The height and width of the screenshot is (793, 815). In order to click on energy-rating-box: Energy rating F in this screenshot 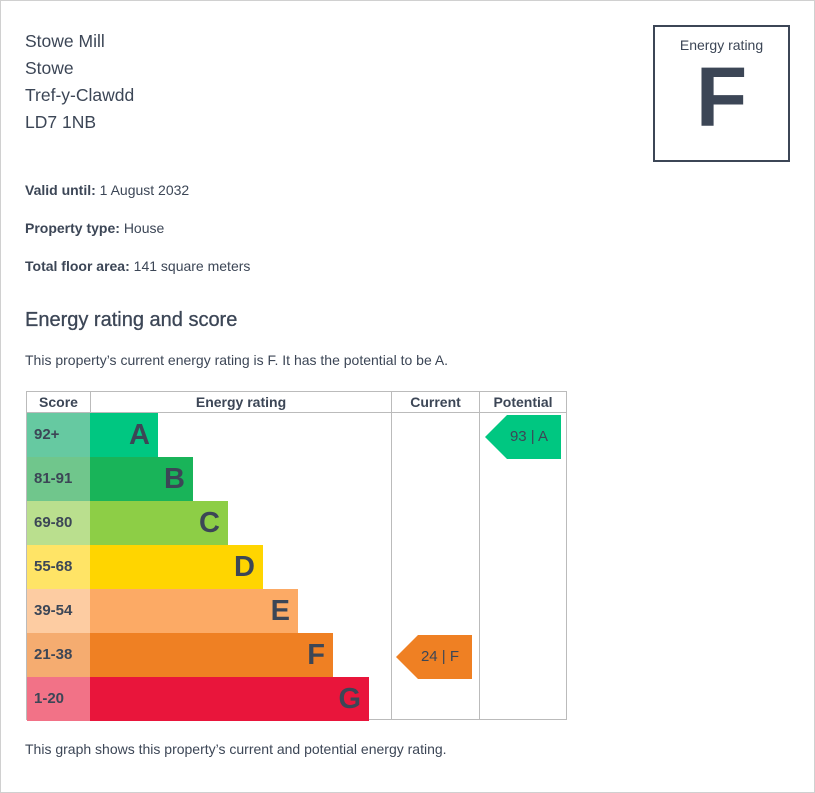, I will do `click(721, 93)`.